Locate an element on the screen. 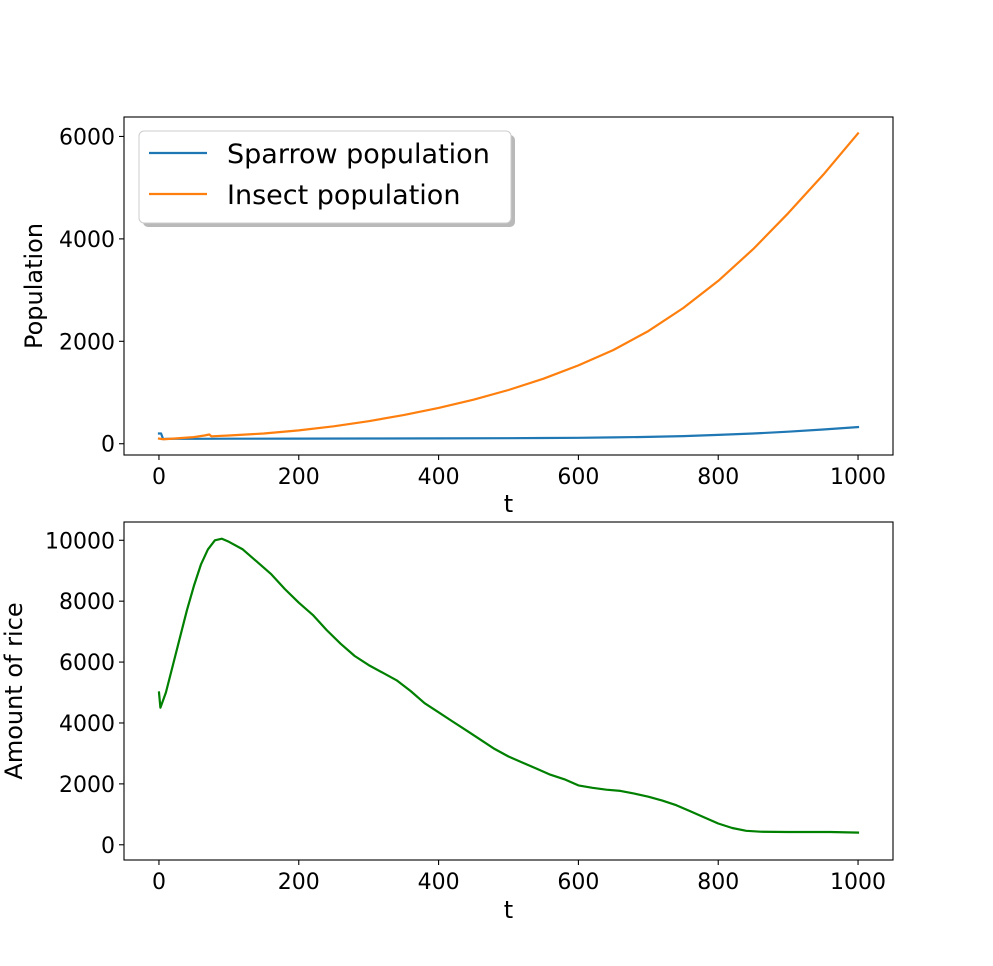 The height and width of the screenshot is (966, 993). y-axis-label: Amount of rice is located at coordinates (14, 690).